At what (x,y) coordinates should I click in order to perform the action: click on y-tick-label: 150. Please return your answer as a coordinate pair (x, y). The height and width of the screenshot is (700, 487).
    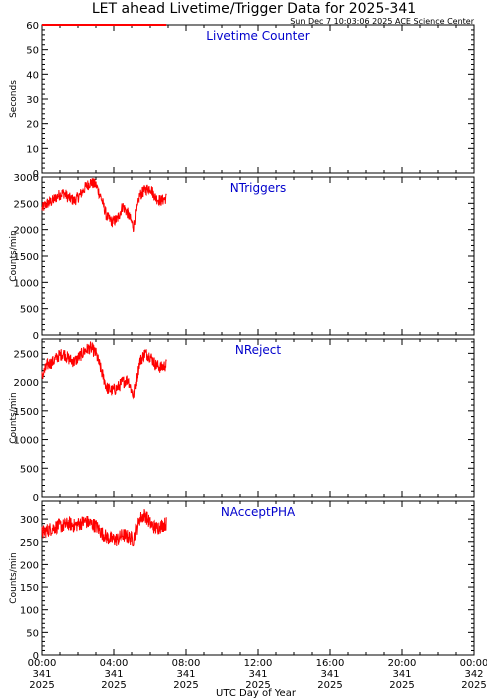
    Looking at the image, I should click on (29, 588).